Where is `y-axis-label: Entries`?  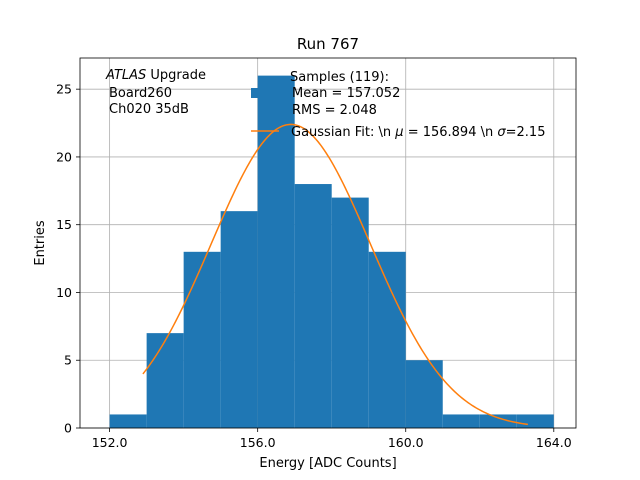
y-axis-label: Entries is located at coordinates (40, 243).